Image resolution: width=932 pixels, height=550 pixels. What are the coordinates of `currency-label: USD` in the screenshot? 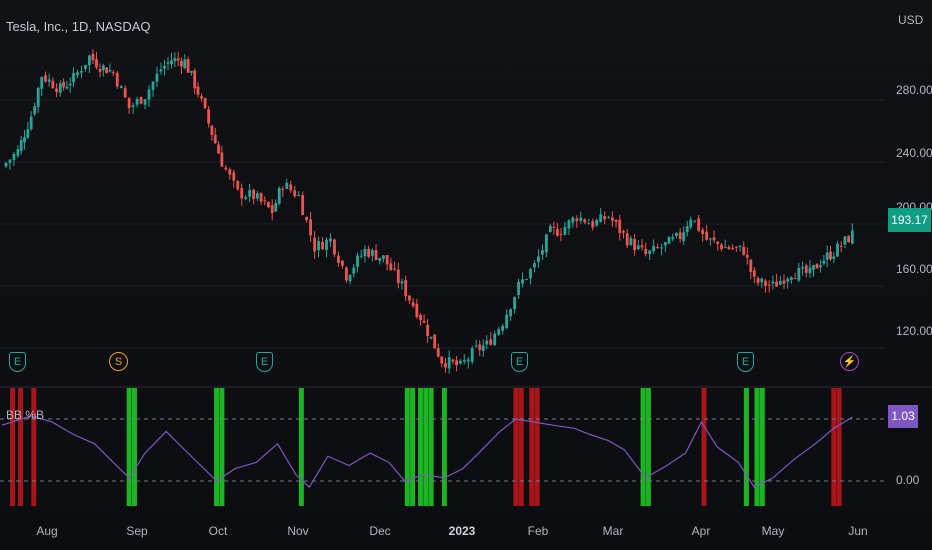 It's located at (911, 20).